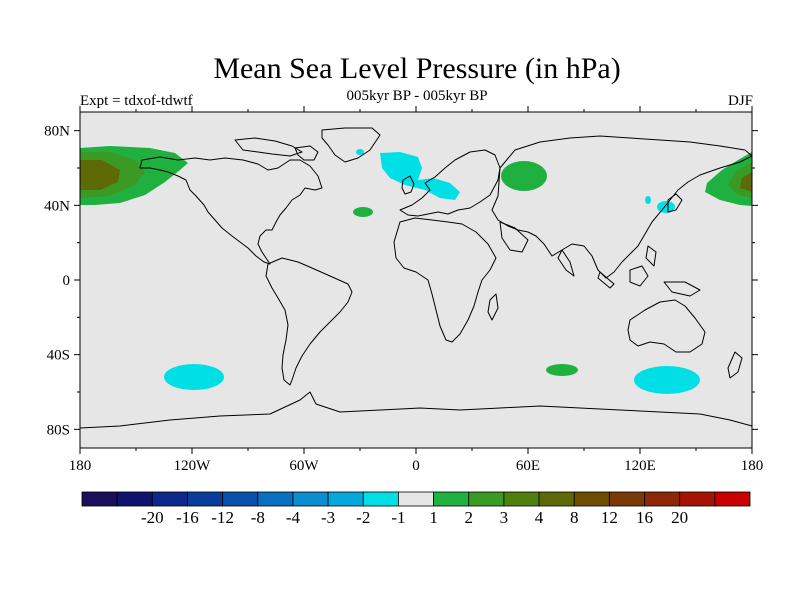  What do you see at coordinates (675, 203) in the screenshot?
I see `coastline-japan` at bounding box center [675, 203].